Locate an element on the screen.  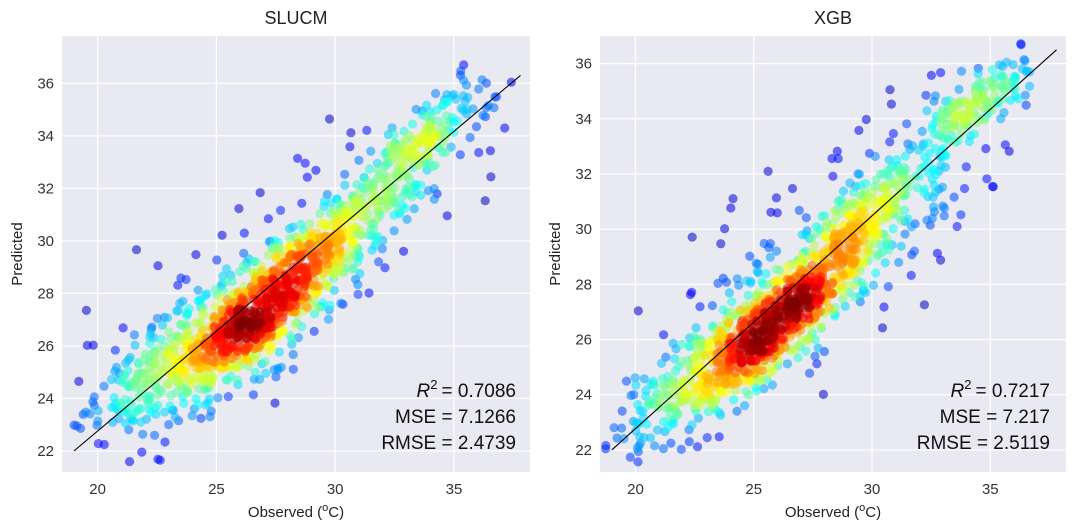
y-tick-label: 30 is located at coordinates (45, 241).